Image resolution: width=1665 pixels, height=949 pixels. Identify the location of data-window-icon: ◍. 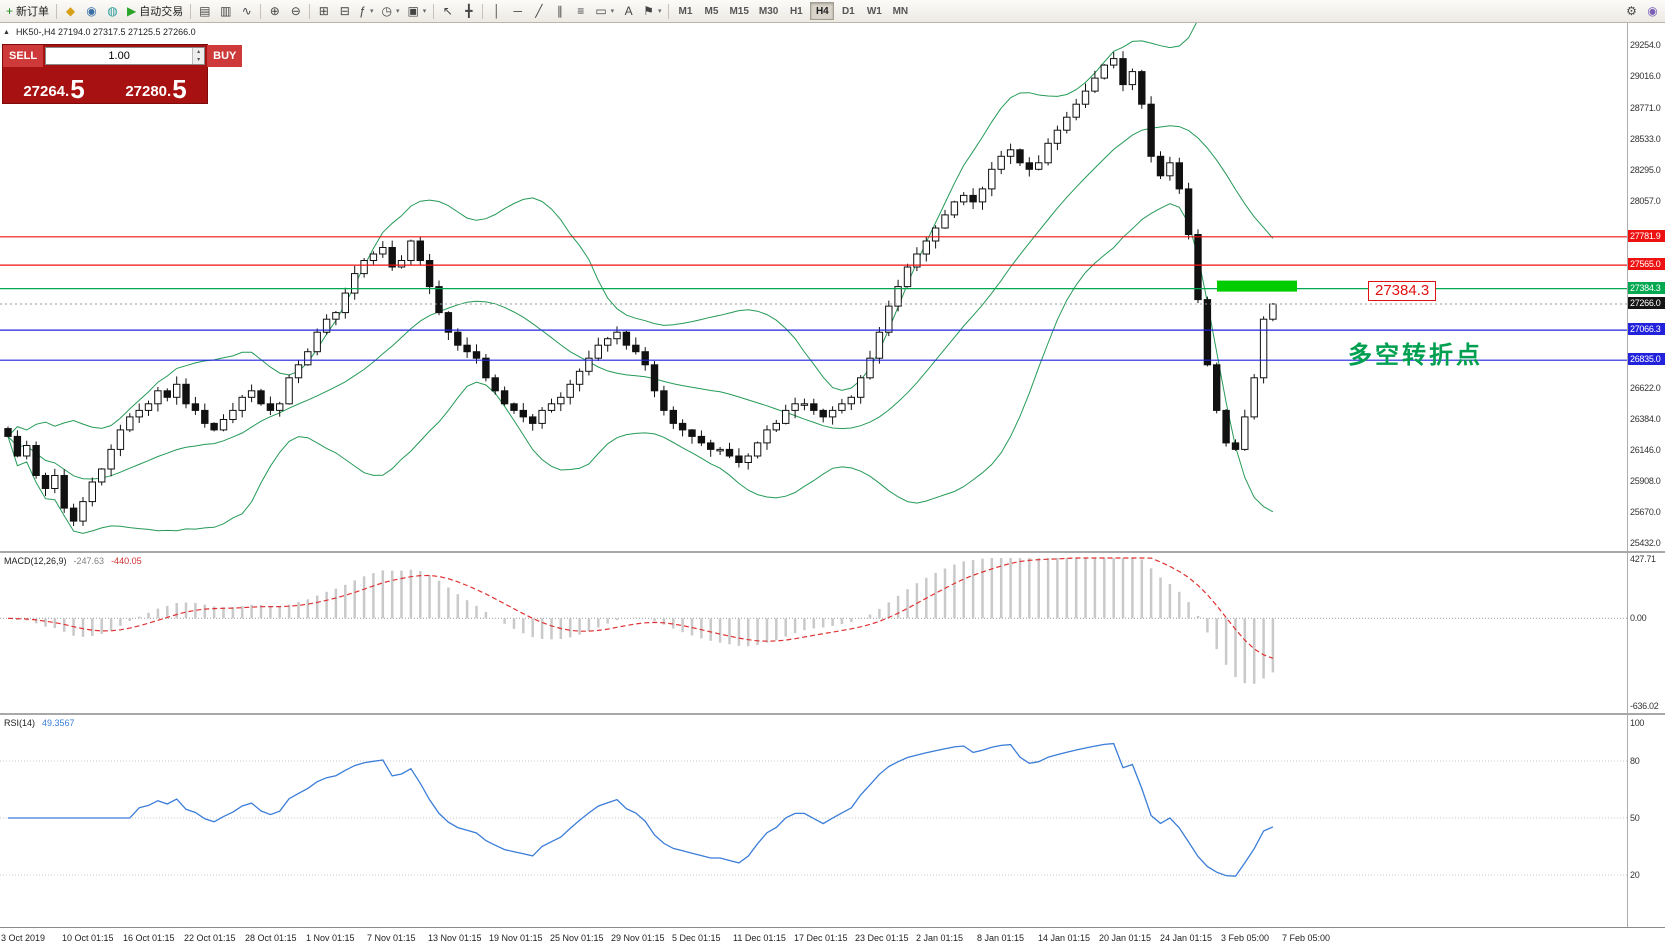
(112, 11).